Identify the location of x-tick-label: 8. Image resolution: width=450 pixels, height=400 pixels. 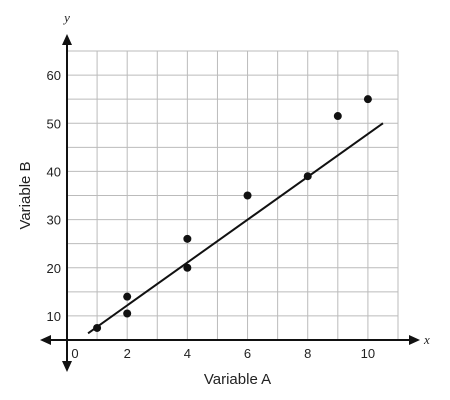
(307, 353).